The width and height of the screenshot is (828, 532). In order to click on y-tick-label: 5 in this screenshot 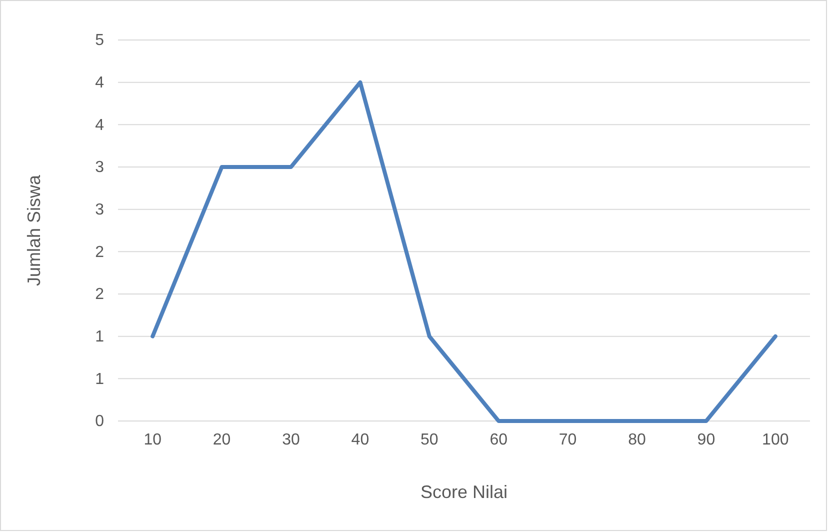, I will do `click(99, 41)`.